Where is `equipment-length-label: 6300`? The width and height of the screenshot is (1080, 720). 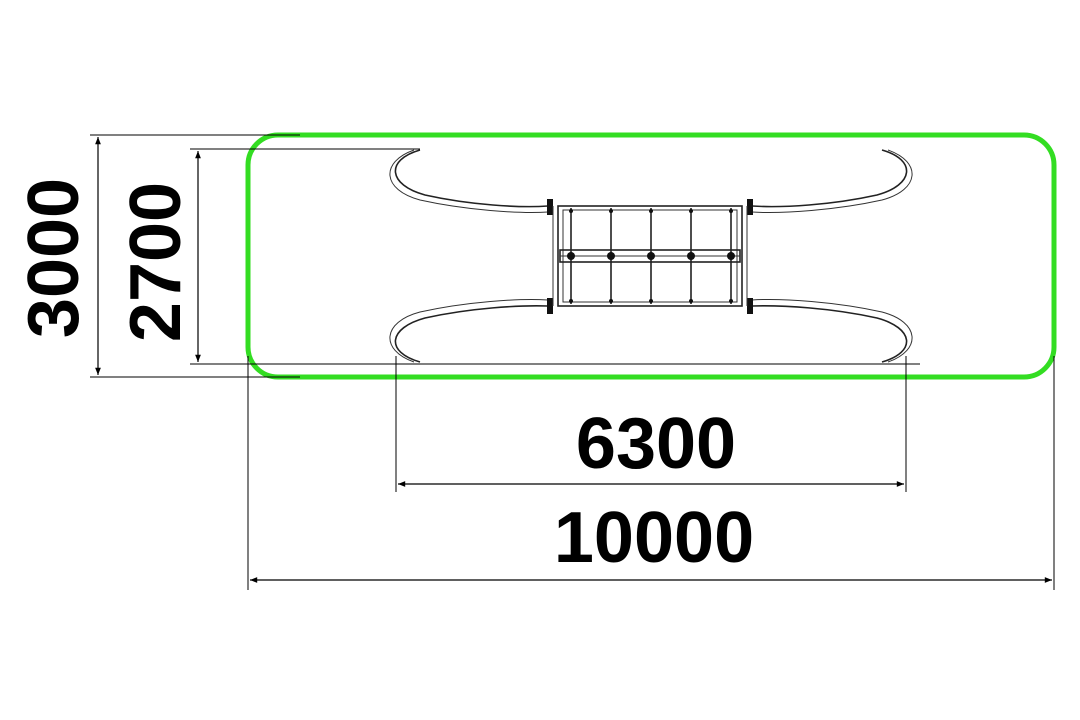
equipment-length-label: 6300 is located at coordinates (656, 444).